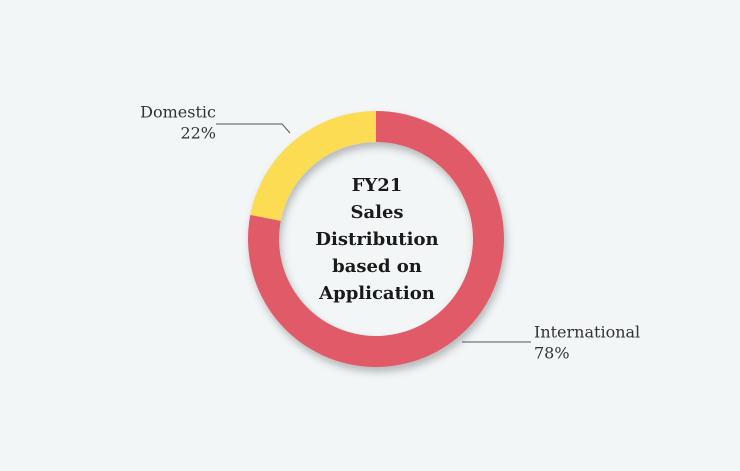 Image resolution: width=740 pixels, height=471 pixels. I want to click on chart-title: FY21, so click(377, 185).